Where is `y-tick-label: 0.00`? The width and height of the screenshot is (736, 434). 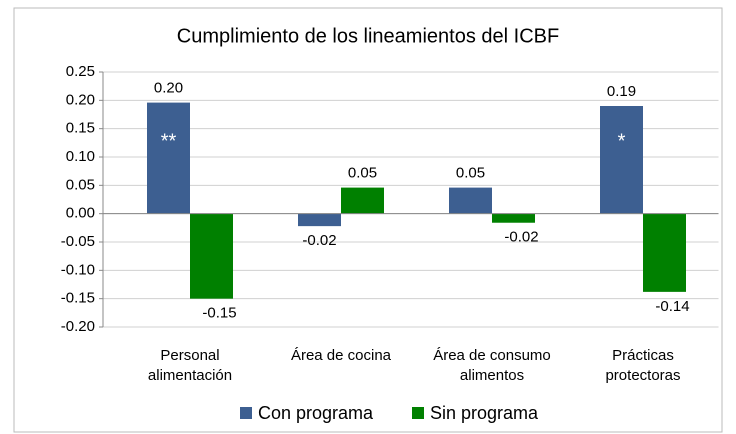
y-tick-label: 0.00 is located at coordinates (80, 213).